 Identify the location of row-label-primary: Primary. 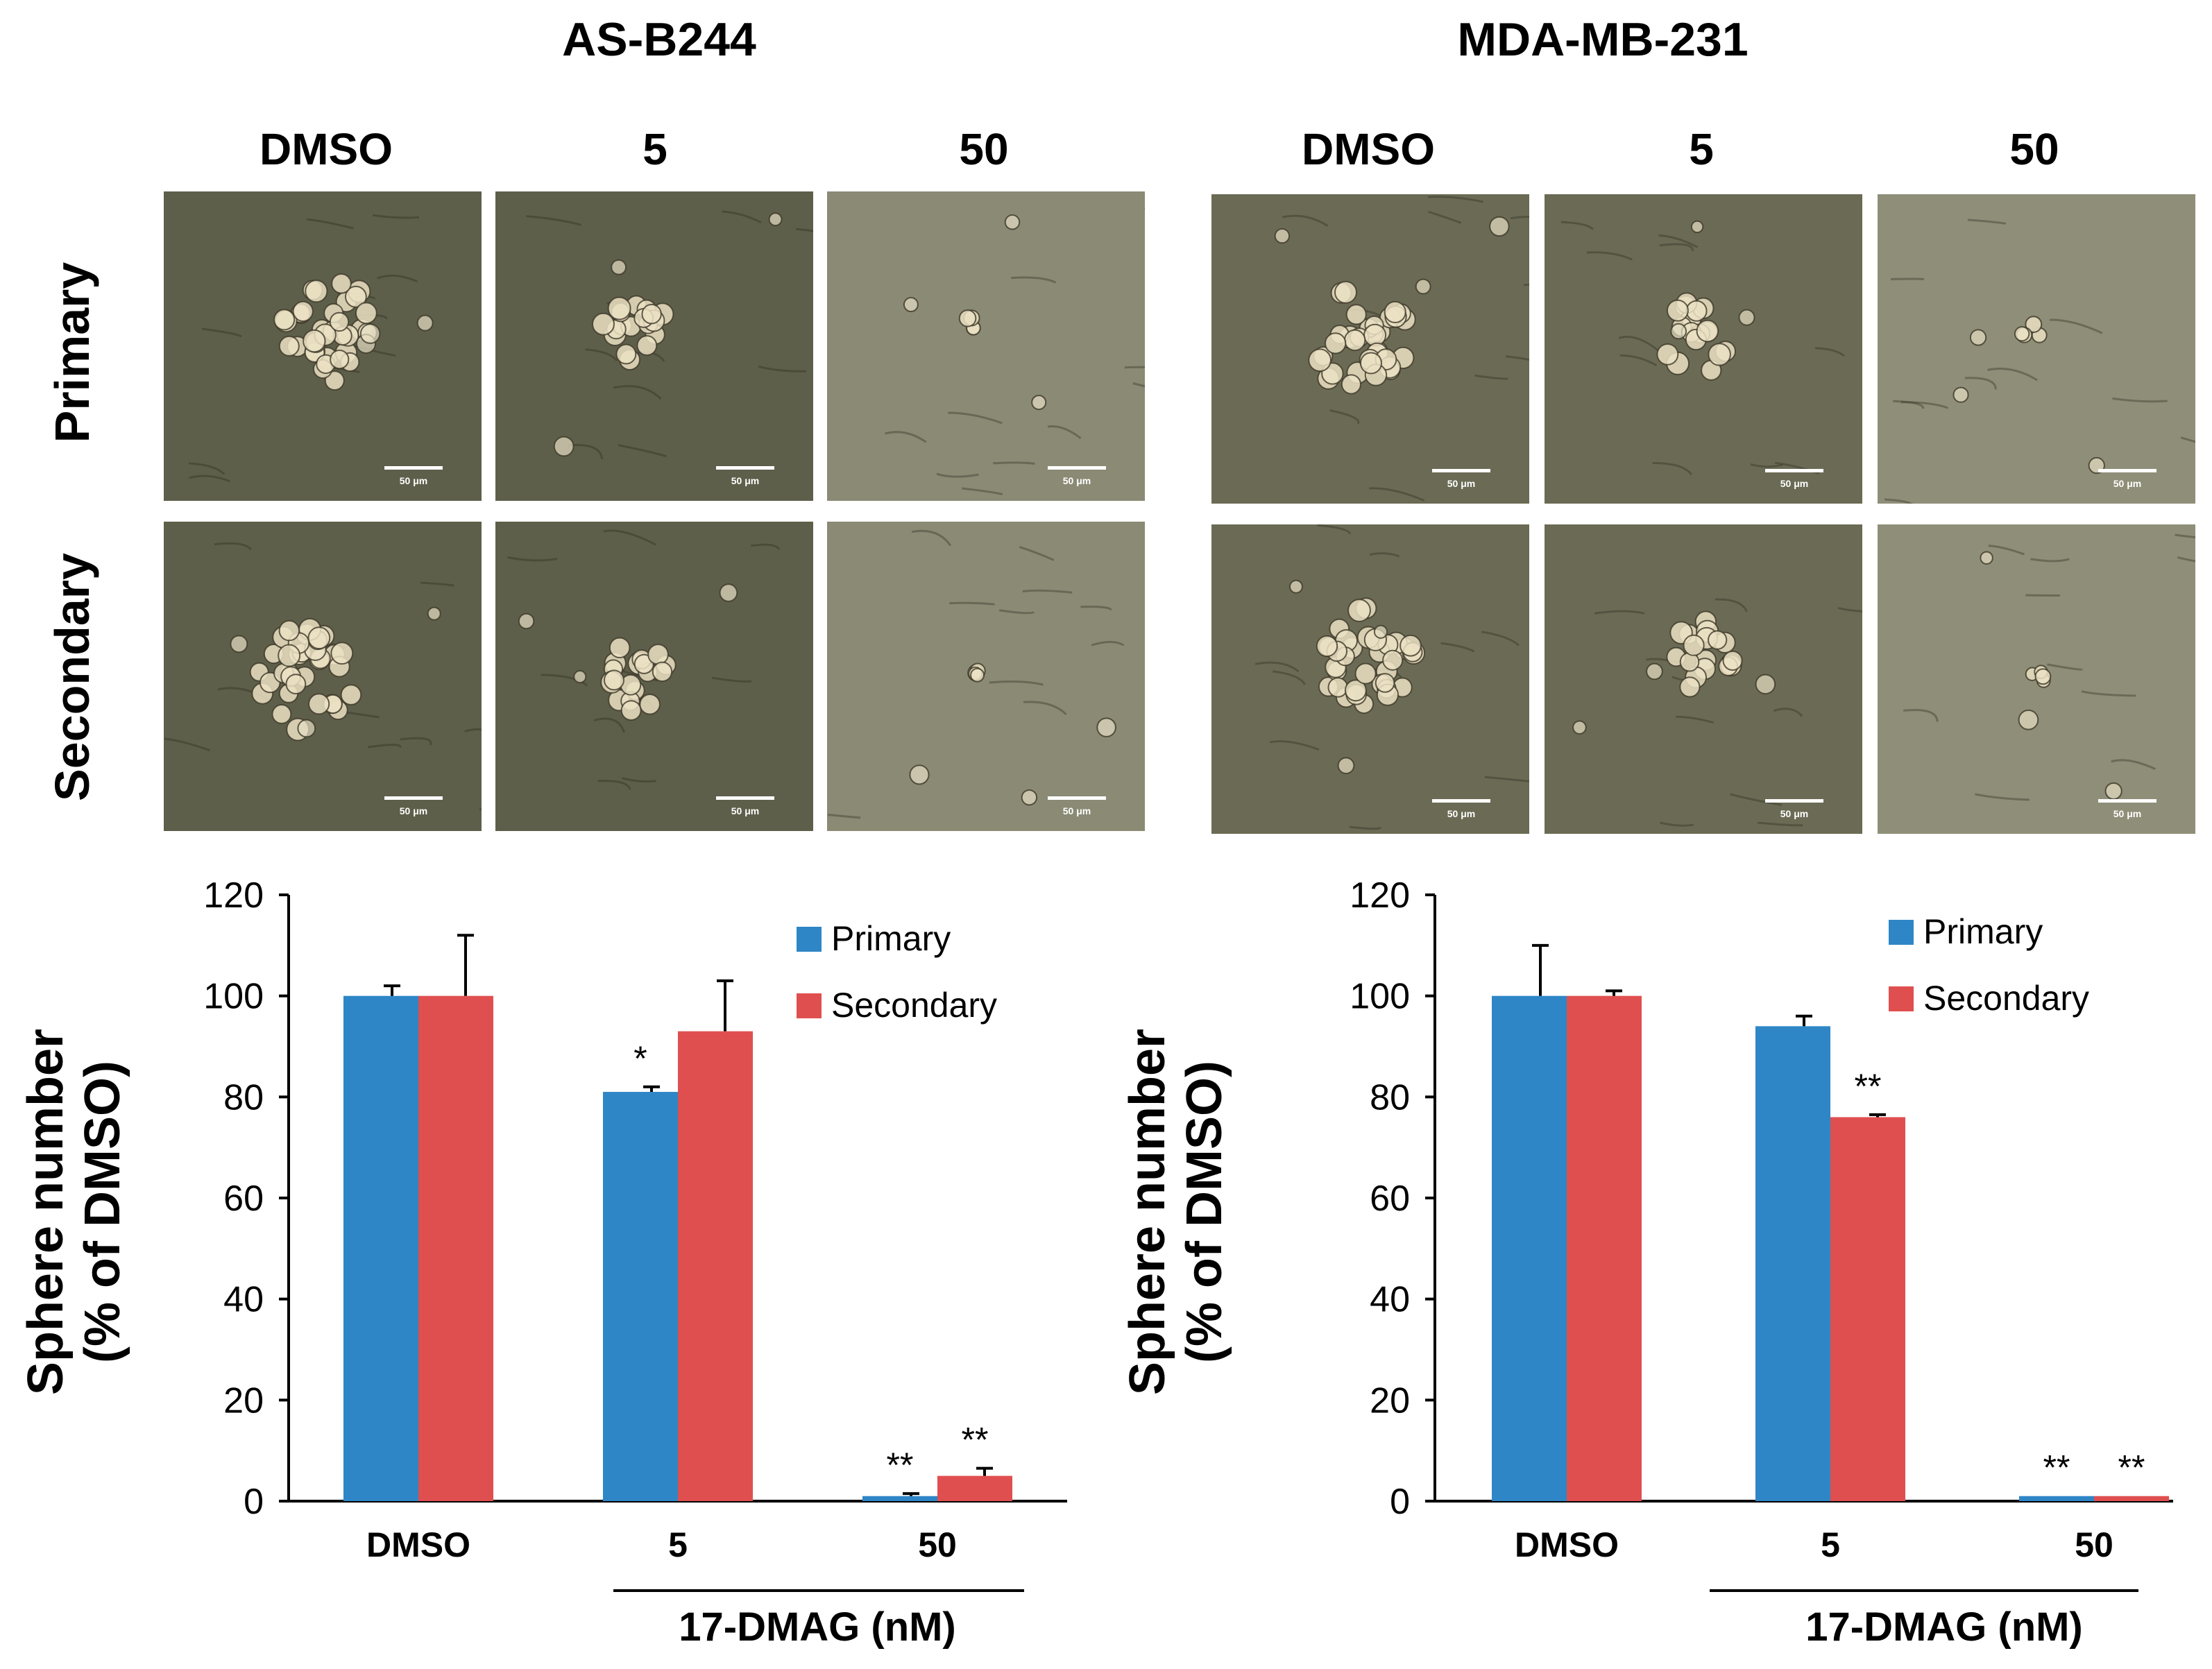
(72, 352).